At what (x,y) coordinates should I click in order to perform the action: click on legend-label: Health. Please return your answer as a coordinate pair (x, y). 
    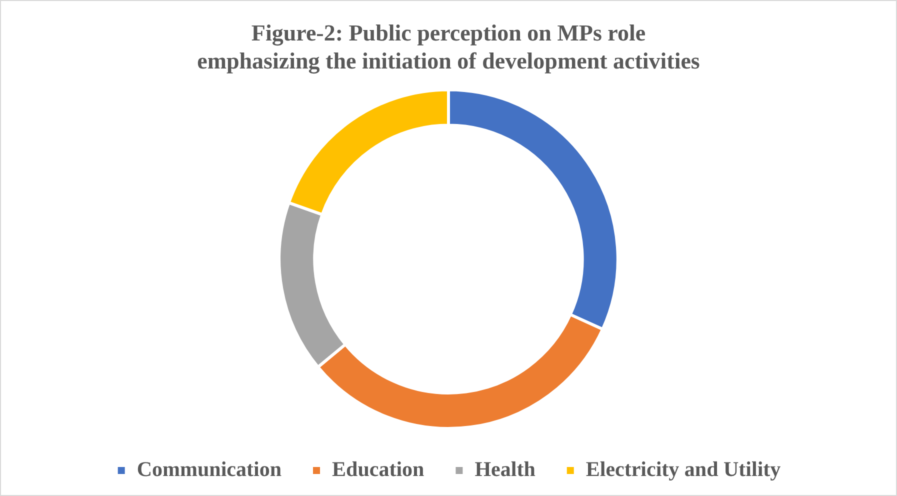
    Looking at the image, I should click on (505, 468).